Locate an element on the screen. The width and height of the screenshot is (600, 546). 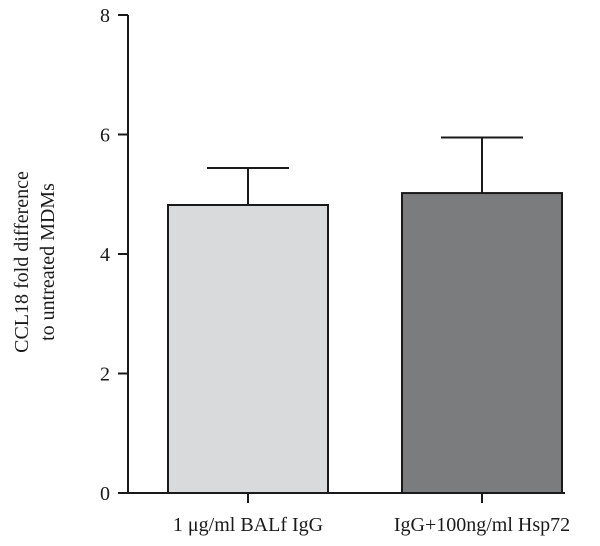
error-bars is located at coordinates (365, 171).